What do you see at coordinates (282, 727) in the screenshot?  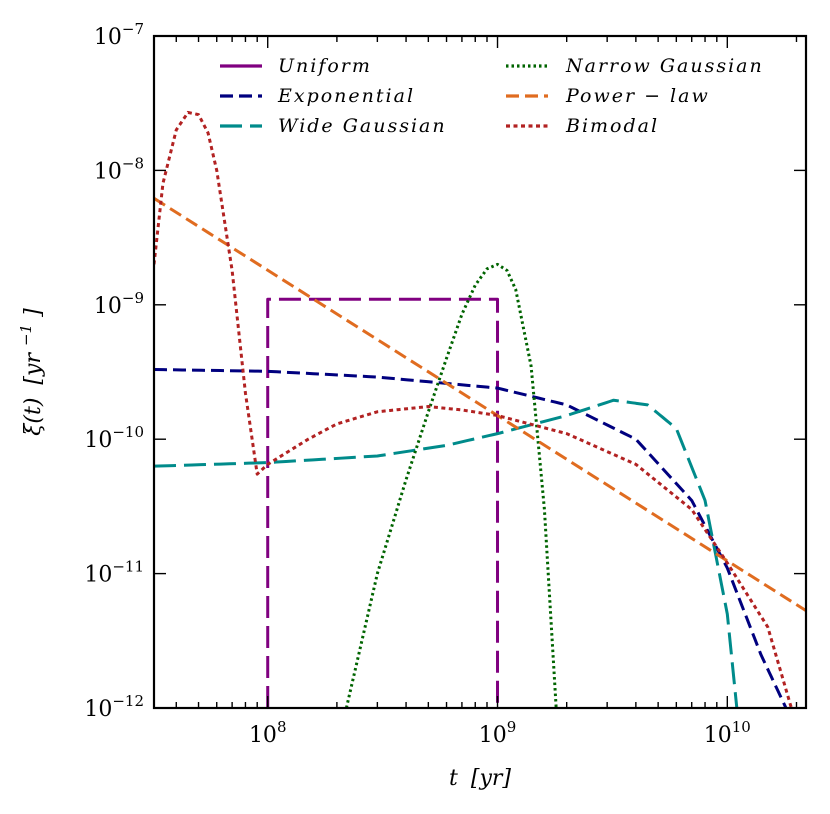 I see `x-tick-label-exp: 8` at bounding box center [282, 727].